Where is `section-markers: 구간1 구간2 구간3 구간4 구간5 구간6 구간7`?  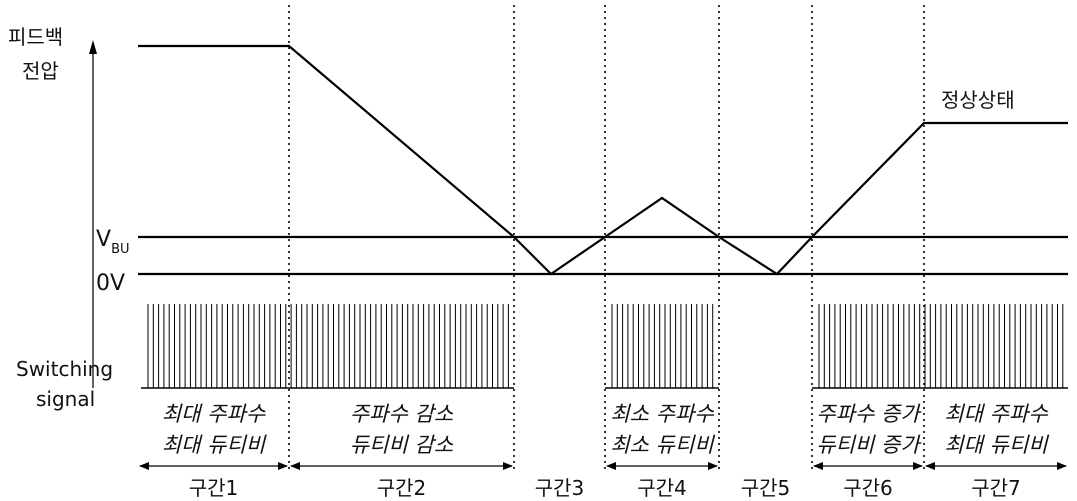 section-markers: 구간1 구간2 구간3 구간4 구간5 구간6 구간7 is located at coordinates (603, 481).